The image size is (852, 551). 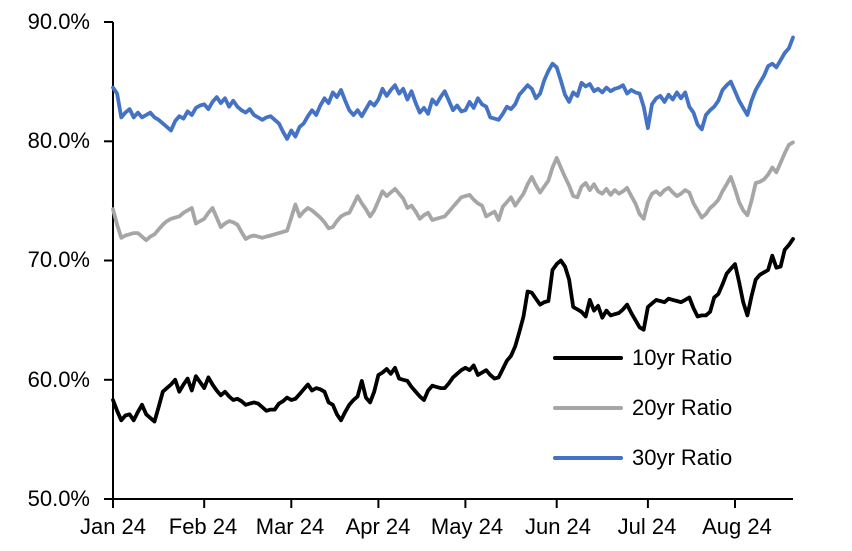 I want to click on legend-item-30yr: 30yr Ratio, so click(x=642, y=458).